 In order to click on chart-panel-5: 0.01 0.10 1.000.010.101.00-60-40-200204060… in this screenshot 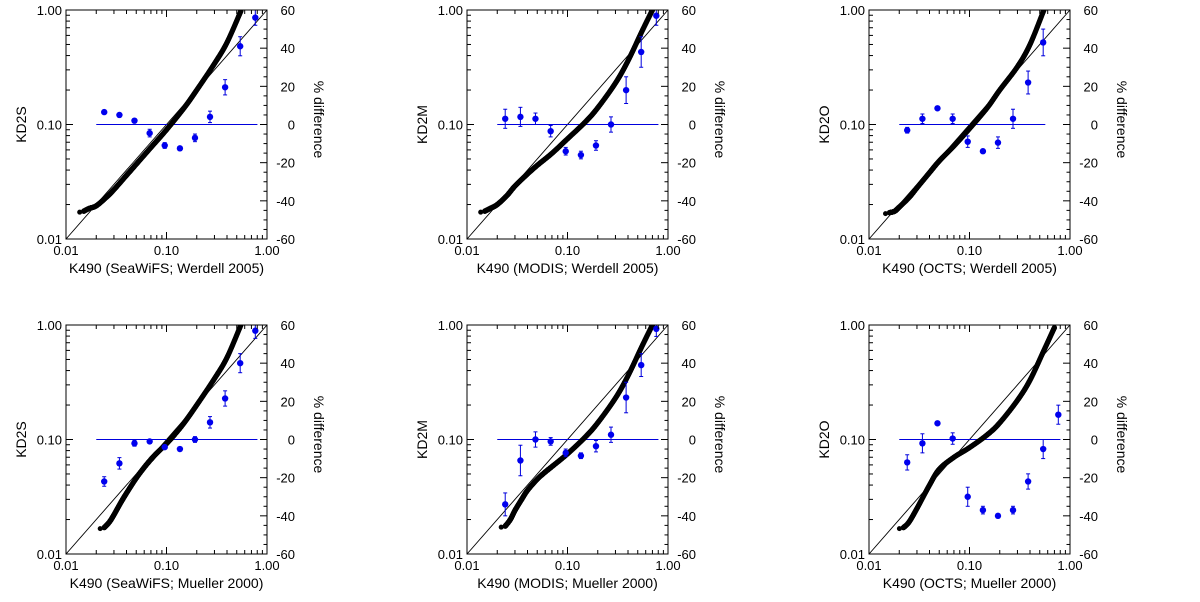, I will do `click(571, 454)`.